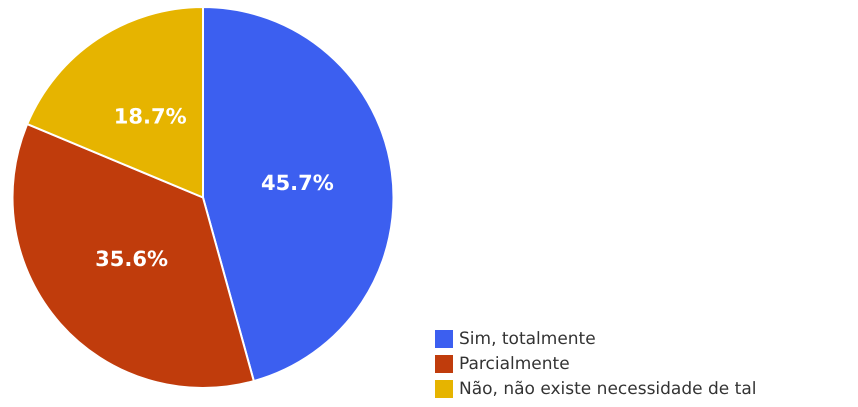  Describe the element at coordinates (527, 338) in the screenshot. I see `legend-label: Sim, totalmente` at that location.